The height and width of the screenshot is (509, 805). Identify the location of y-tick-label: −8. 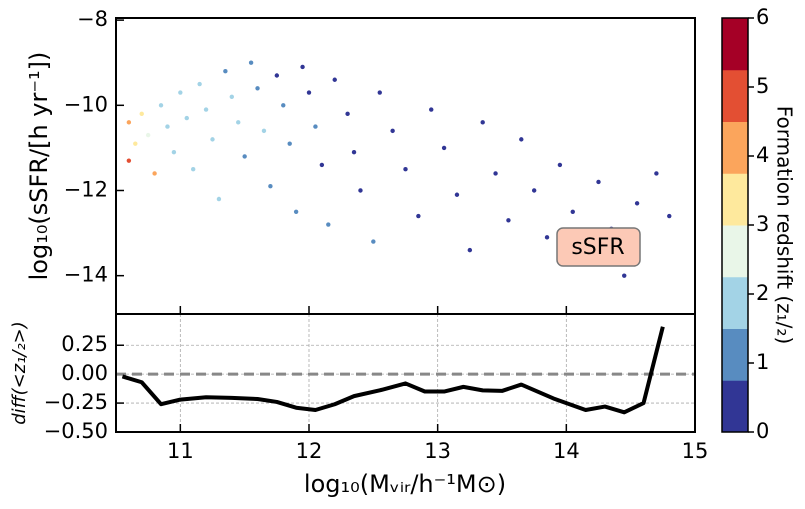
(92, 19).